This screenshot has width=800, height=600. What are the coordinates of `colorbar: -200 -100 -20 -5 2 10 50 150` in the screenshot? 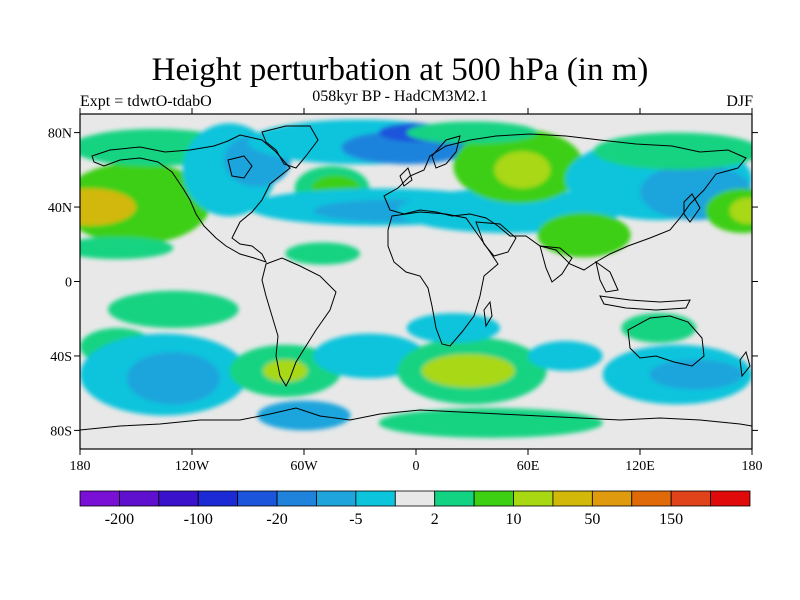 It's located at (415, 509).